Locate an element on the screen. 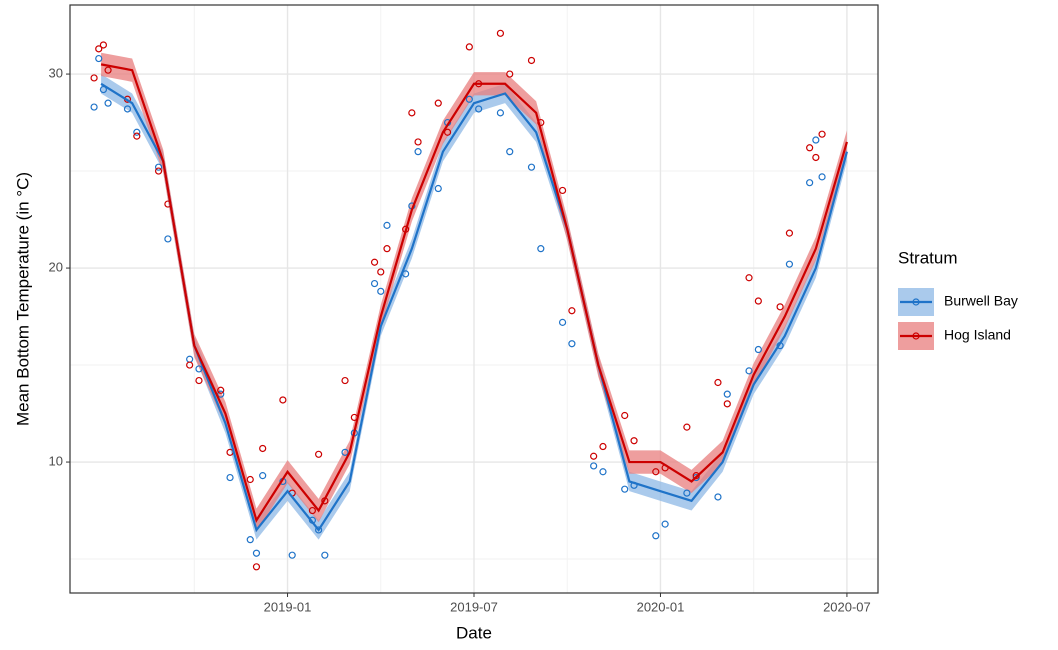 This screenshot has width=1058, height=650. x-tick-label: 2020-07 is located at coordinates (847, 606).